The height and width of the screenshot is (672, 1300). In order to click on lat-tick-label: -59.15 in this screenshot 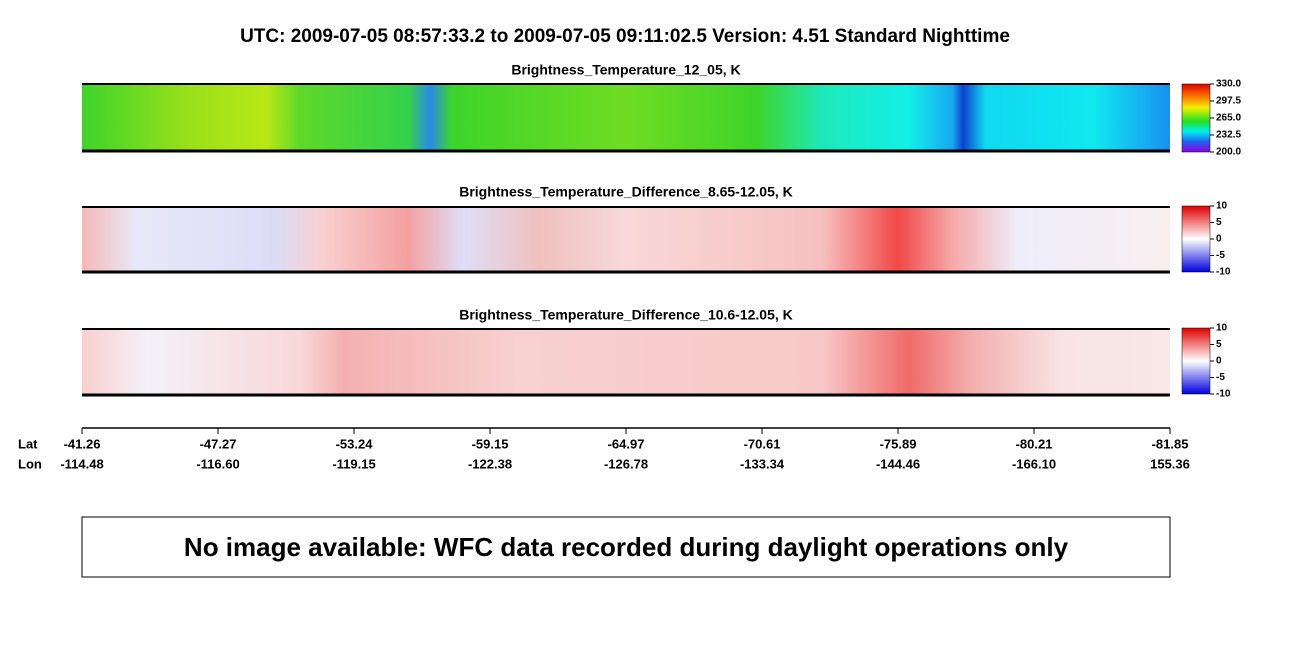, I will do `click(490, 443)`.